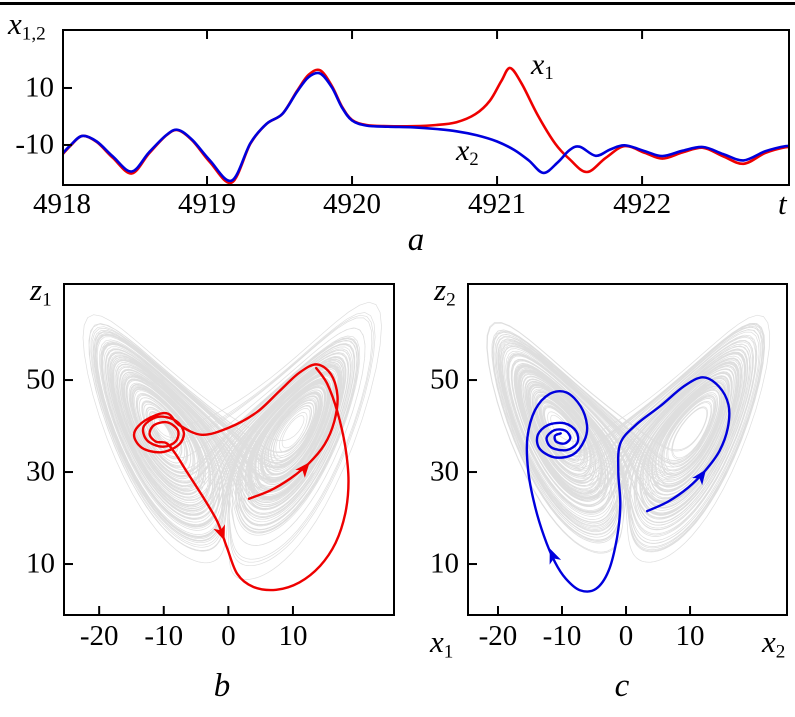 This screenshot has height=717, width=795. What do you see at coordinates (207, 204) in the screenshot?
I see `x-tick-label-a: 4919` at bounding box center [207, 204].